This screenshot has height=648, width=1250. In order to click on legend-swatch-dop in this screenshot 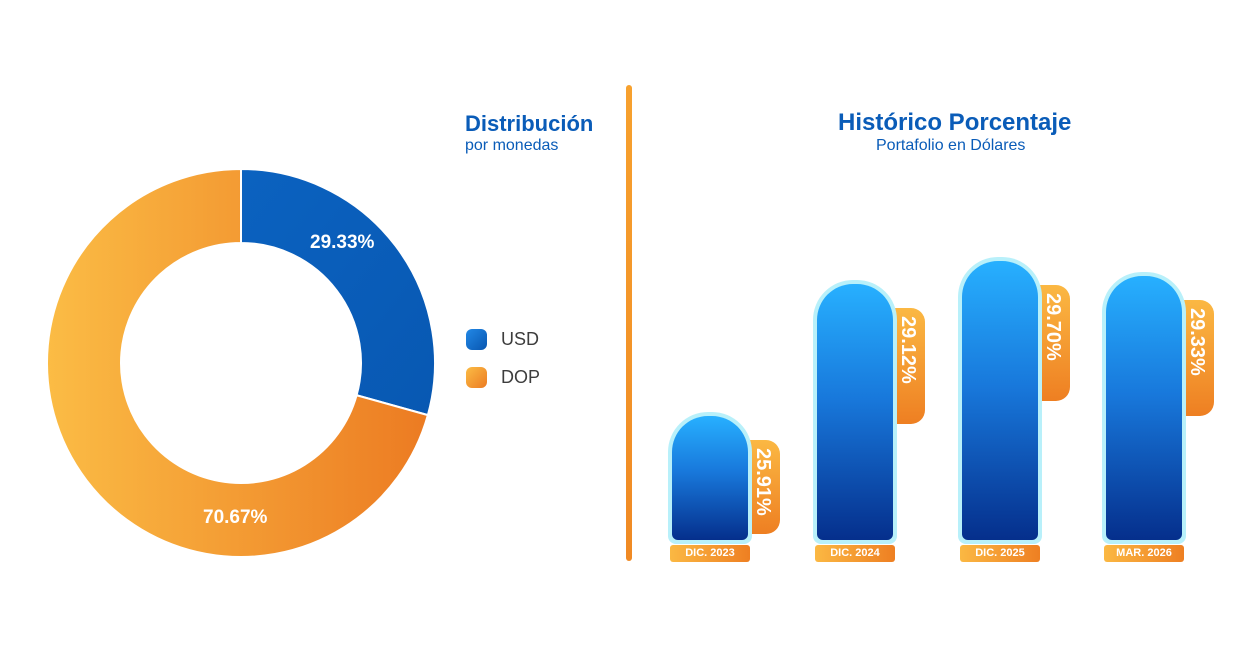, I will do `click(476, 377)`.